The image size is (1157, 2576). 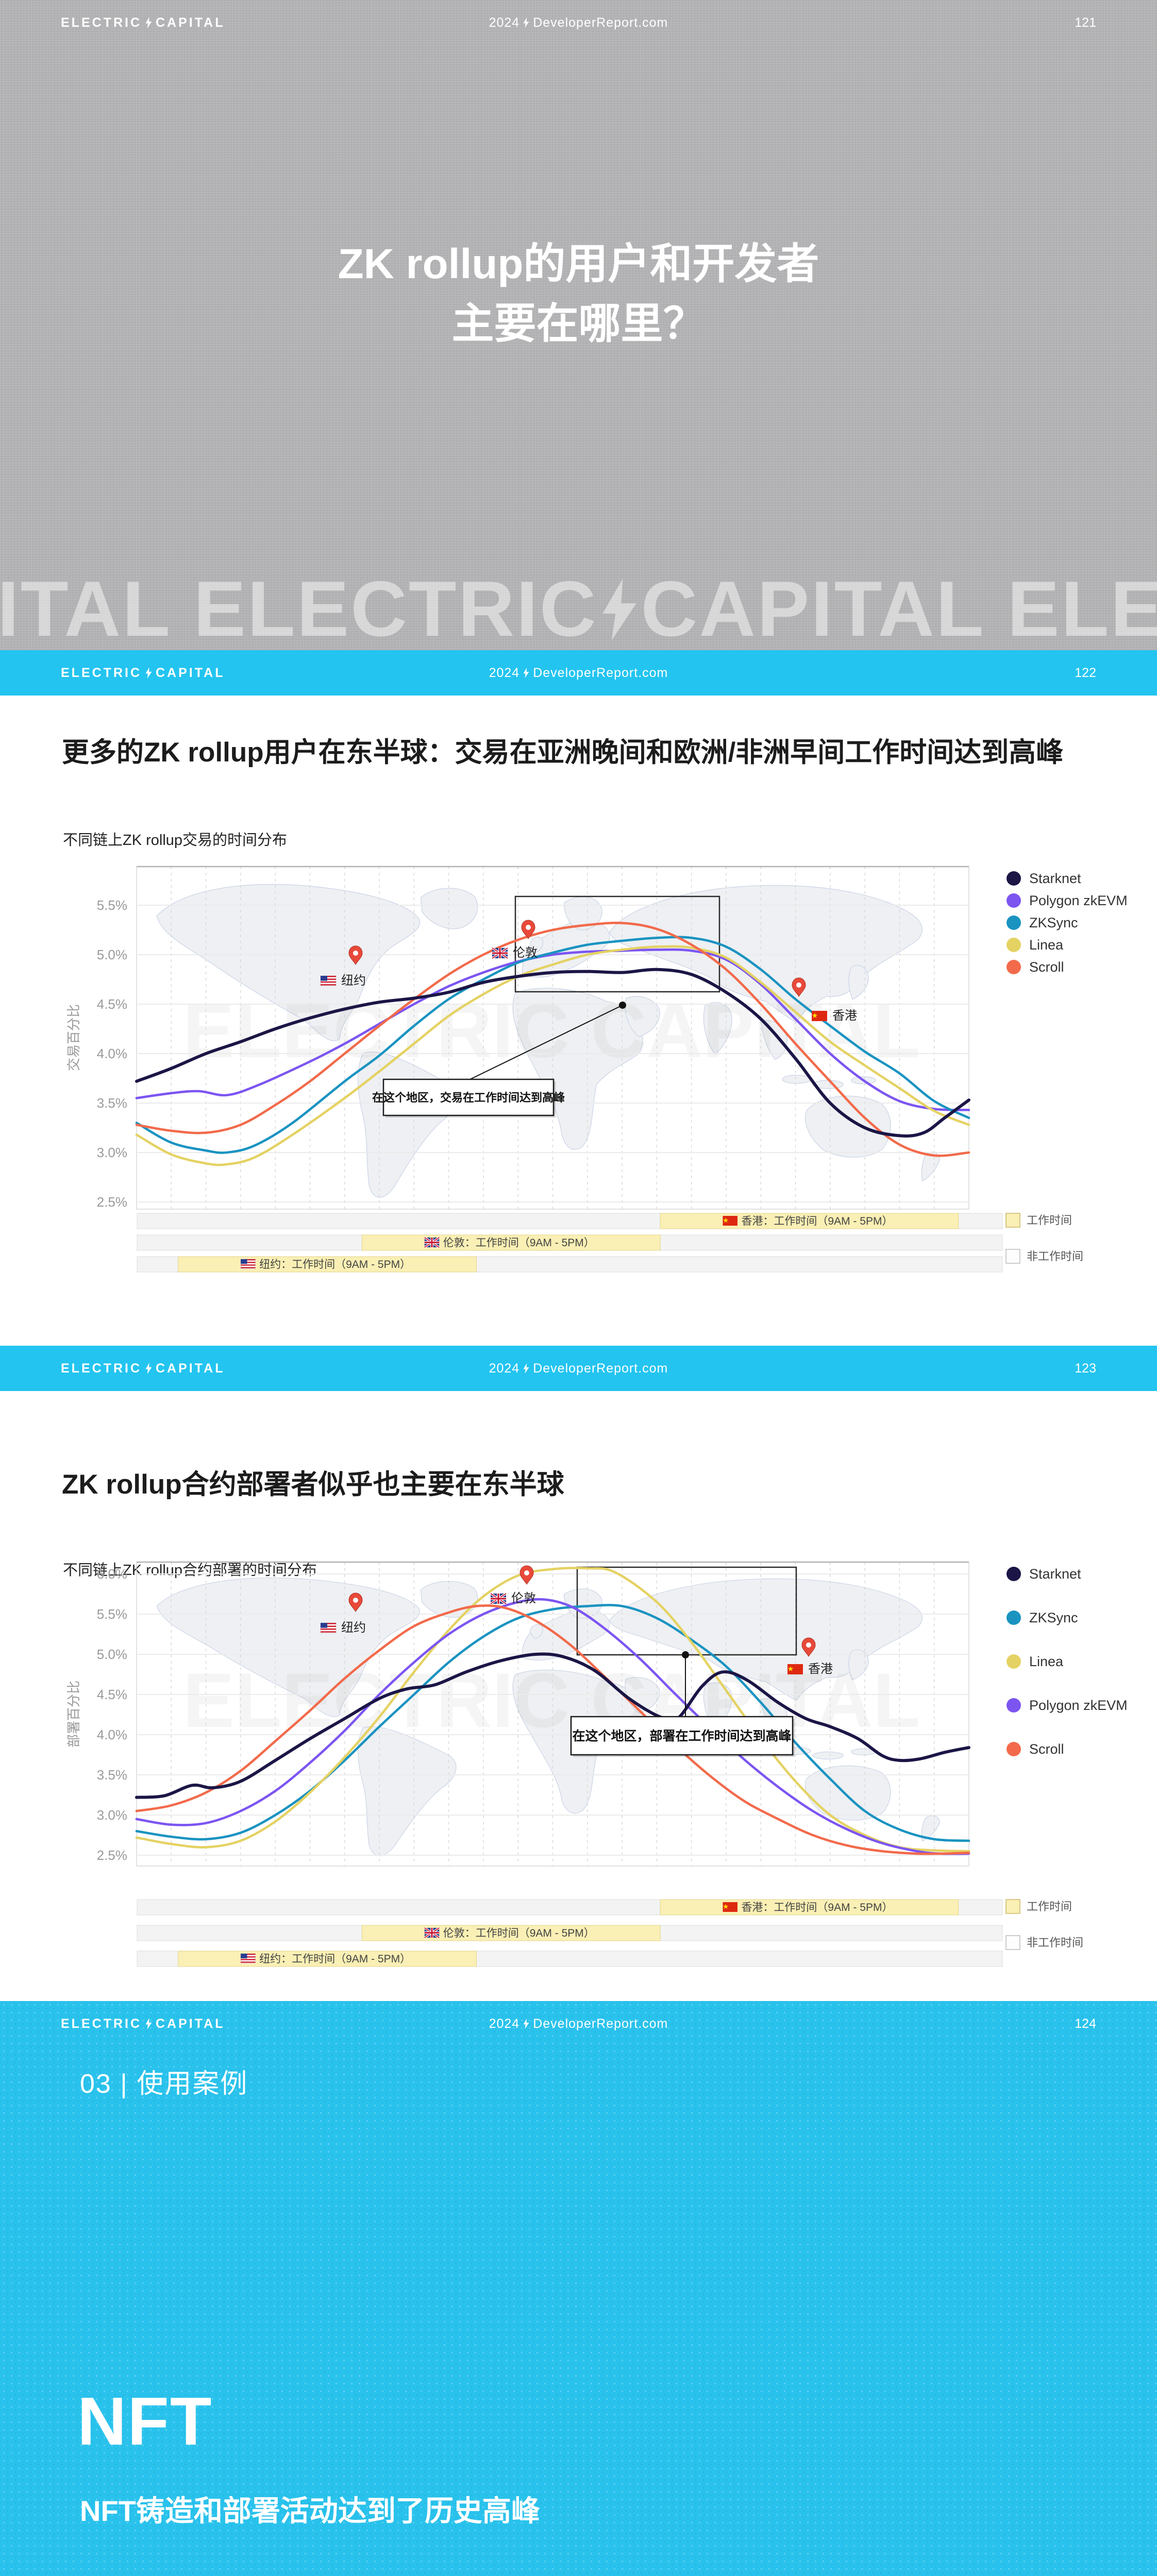 What do you see at coordinates (1014, 967) in the screenshot?
I see `legend-dot-scroll` at bounding box center [1014, 967].